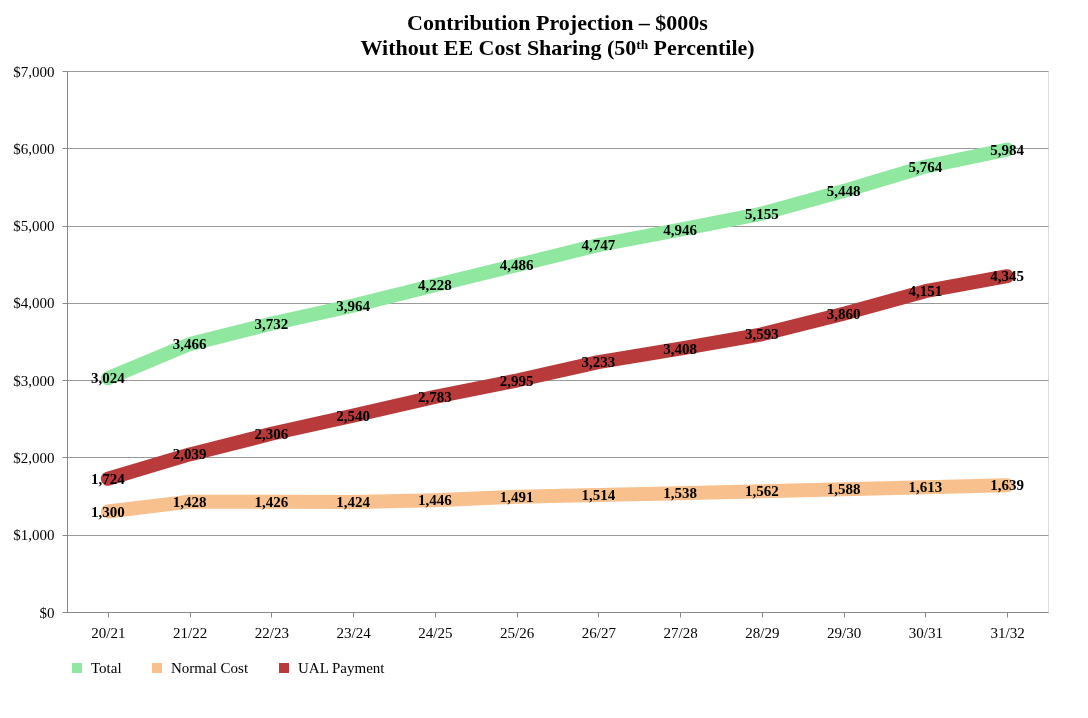  Describe the element at coordinates (34, 71) in the screenshot. I see `y-tick-label: $7,000` at that location.